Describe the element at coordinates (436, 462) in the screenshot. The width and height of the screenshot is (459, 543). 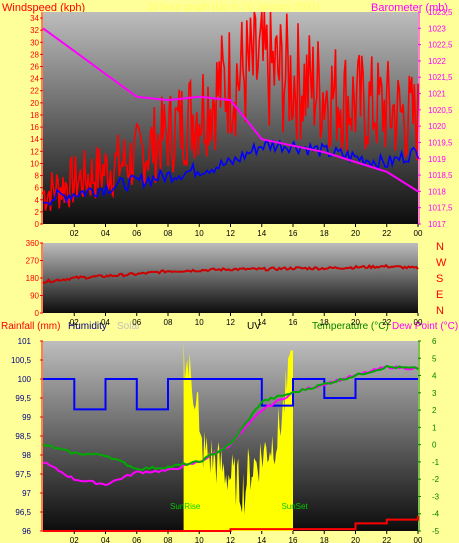
I see `temperature-tick: -1` at that location.